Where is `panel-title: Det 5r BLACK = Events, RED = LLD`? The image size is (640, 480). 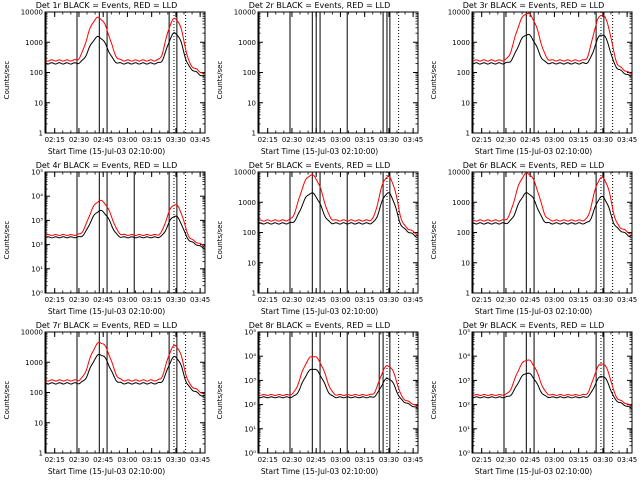 panel-title: Det 5r BLACK = Events, RED = LLD is located at coordinates (319, 165).